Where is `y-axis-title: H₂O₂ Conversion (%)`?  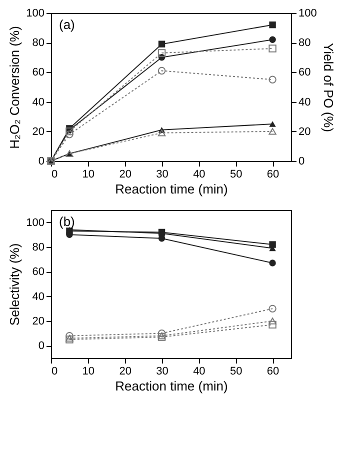 y-axis-title: H₂O₂ Conversion (%) is located at coordinates (14, 87).